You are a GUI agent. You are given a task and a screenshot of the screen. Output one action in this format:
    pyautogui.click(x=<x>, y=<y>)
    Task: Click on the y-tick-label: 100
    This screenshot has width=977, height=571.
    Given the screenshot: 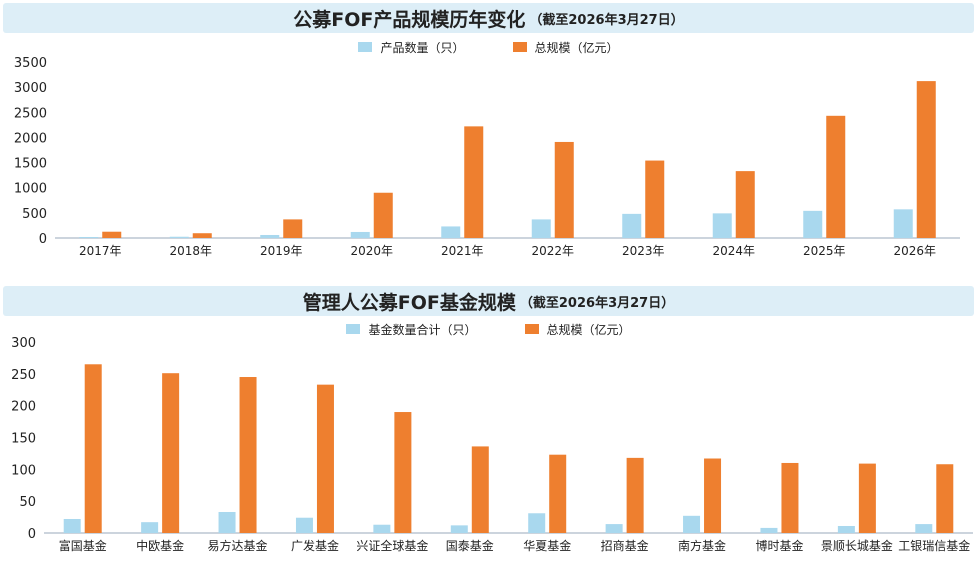 What is the action you would take?
    pyautogui.click(x=23, y=470)
    